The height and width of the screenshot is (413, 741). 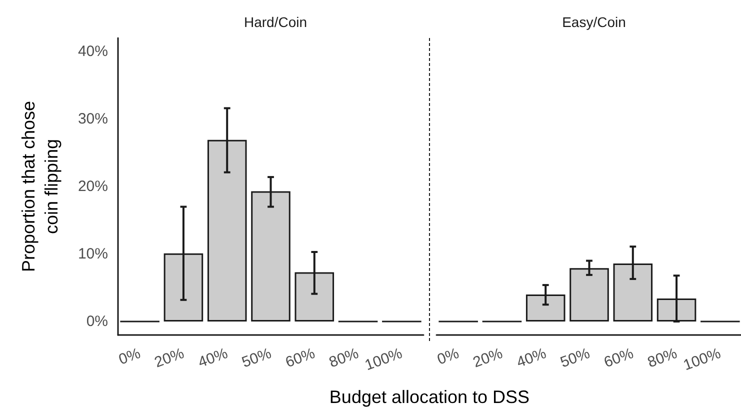 I want to click on y-tick-label: 20%, so click(x=93, y=186).